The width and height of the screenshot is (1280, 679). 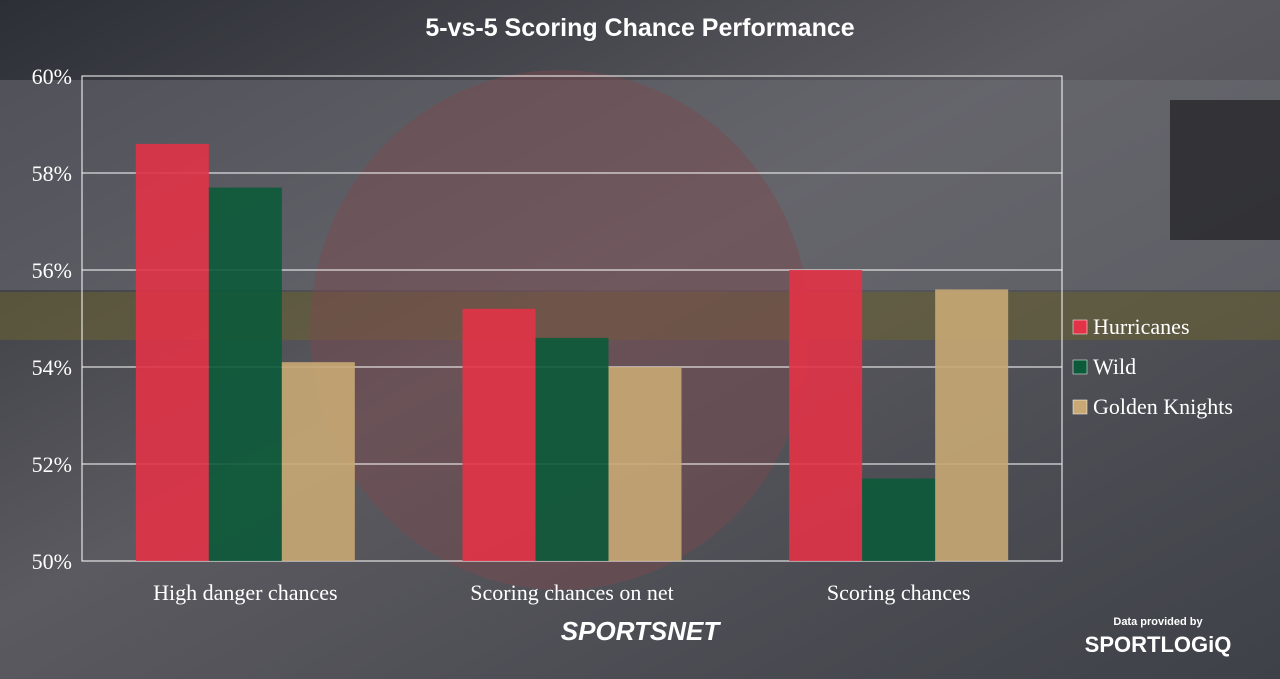 What do you see at coordinates (52, 367) in the screenshot?
I see `y-tick-label: 54%` at bounding box center [52, 367].